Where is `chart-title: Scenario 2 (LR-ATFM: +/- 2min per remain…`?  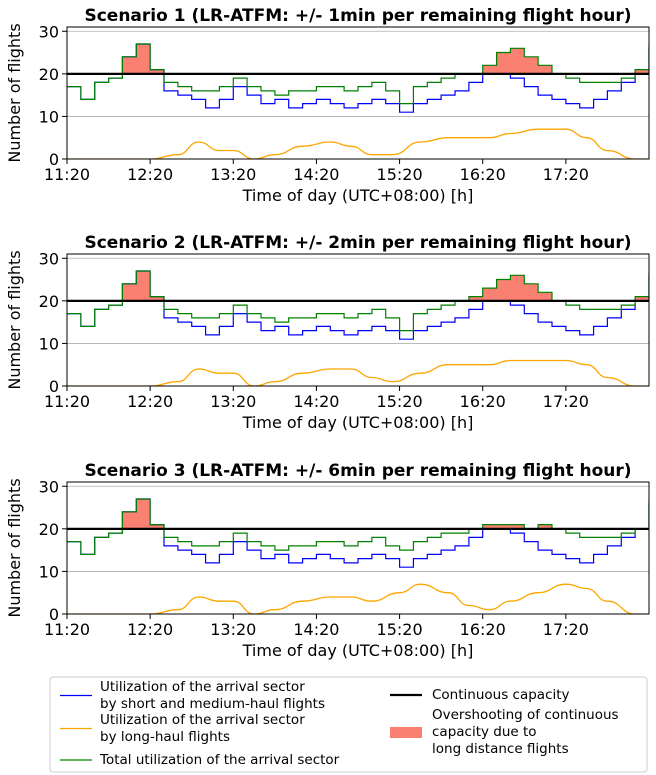 chart-title: Scenario 2 (LR-ATFM: +/- 2min per remain… is located at coordinates (357, 243).